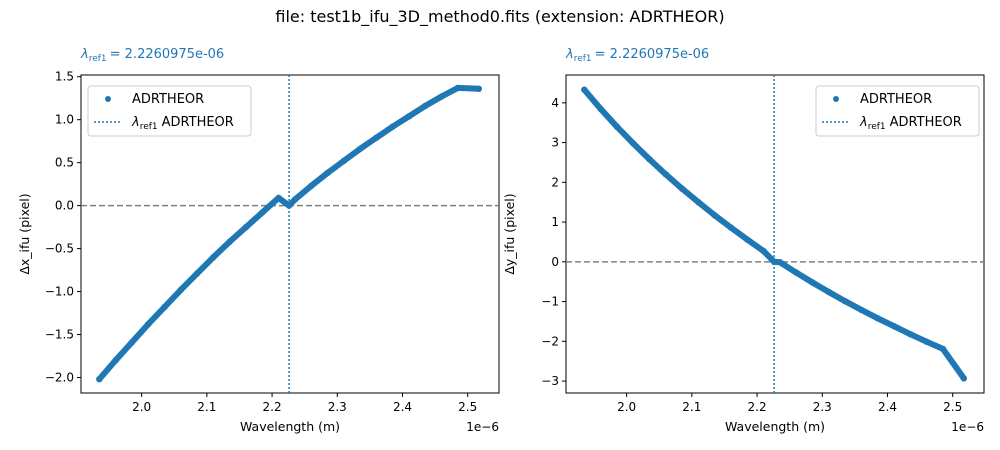 The width and height of the screenshot is (1000, 450). I want to click on y-tick-label: 1.0, so click(64, 120).